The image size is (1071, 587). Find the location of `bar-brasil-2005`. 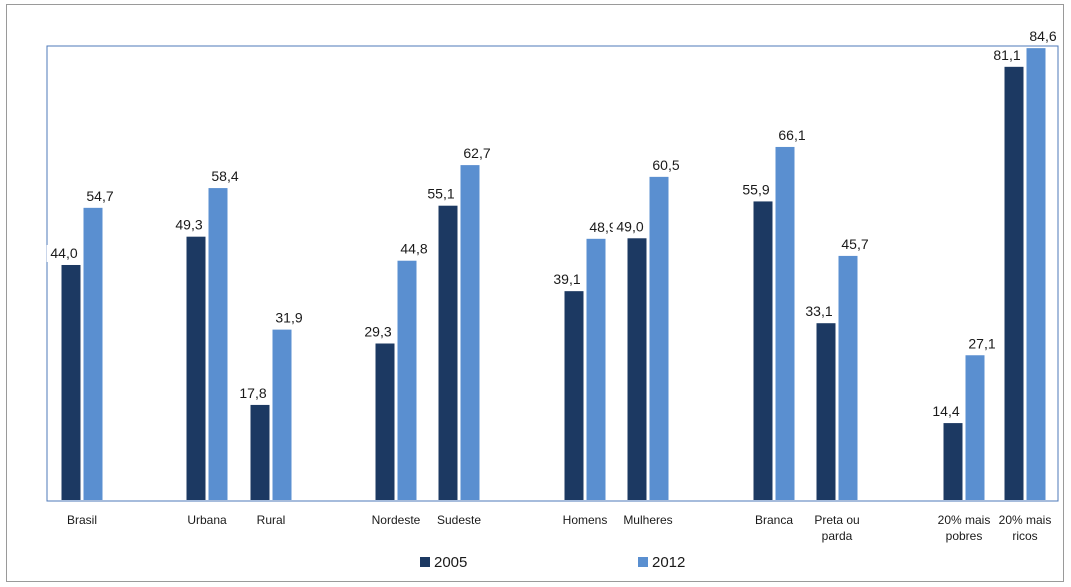

bar-brasil-2005 is located at coordinates (71, 382).